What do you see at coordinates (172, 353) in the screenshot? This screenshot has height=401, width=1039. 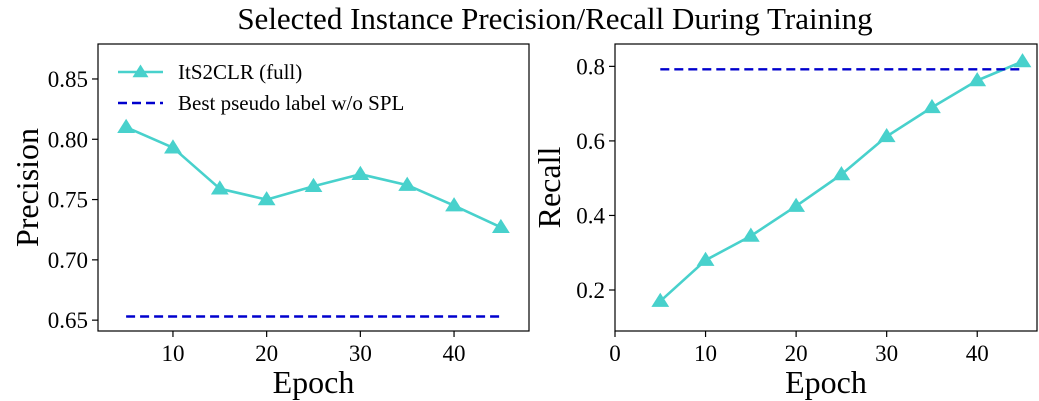 I see `precision-xtick-label: 10` at bounding box center [172, 353].